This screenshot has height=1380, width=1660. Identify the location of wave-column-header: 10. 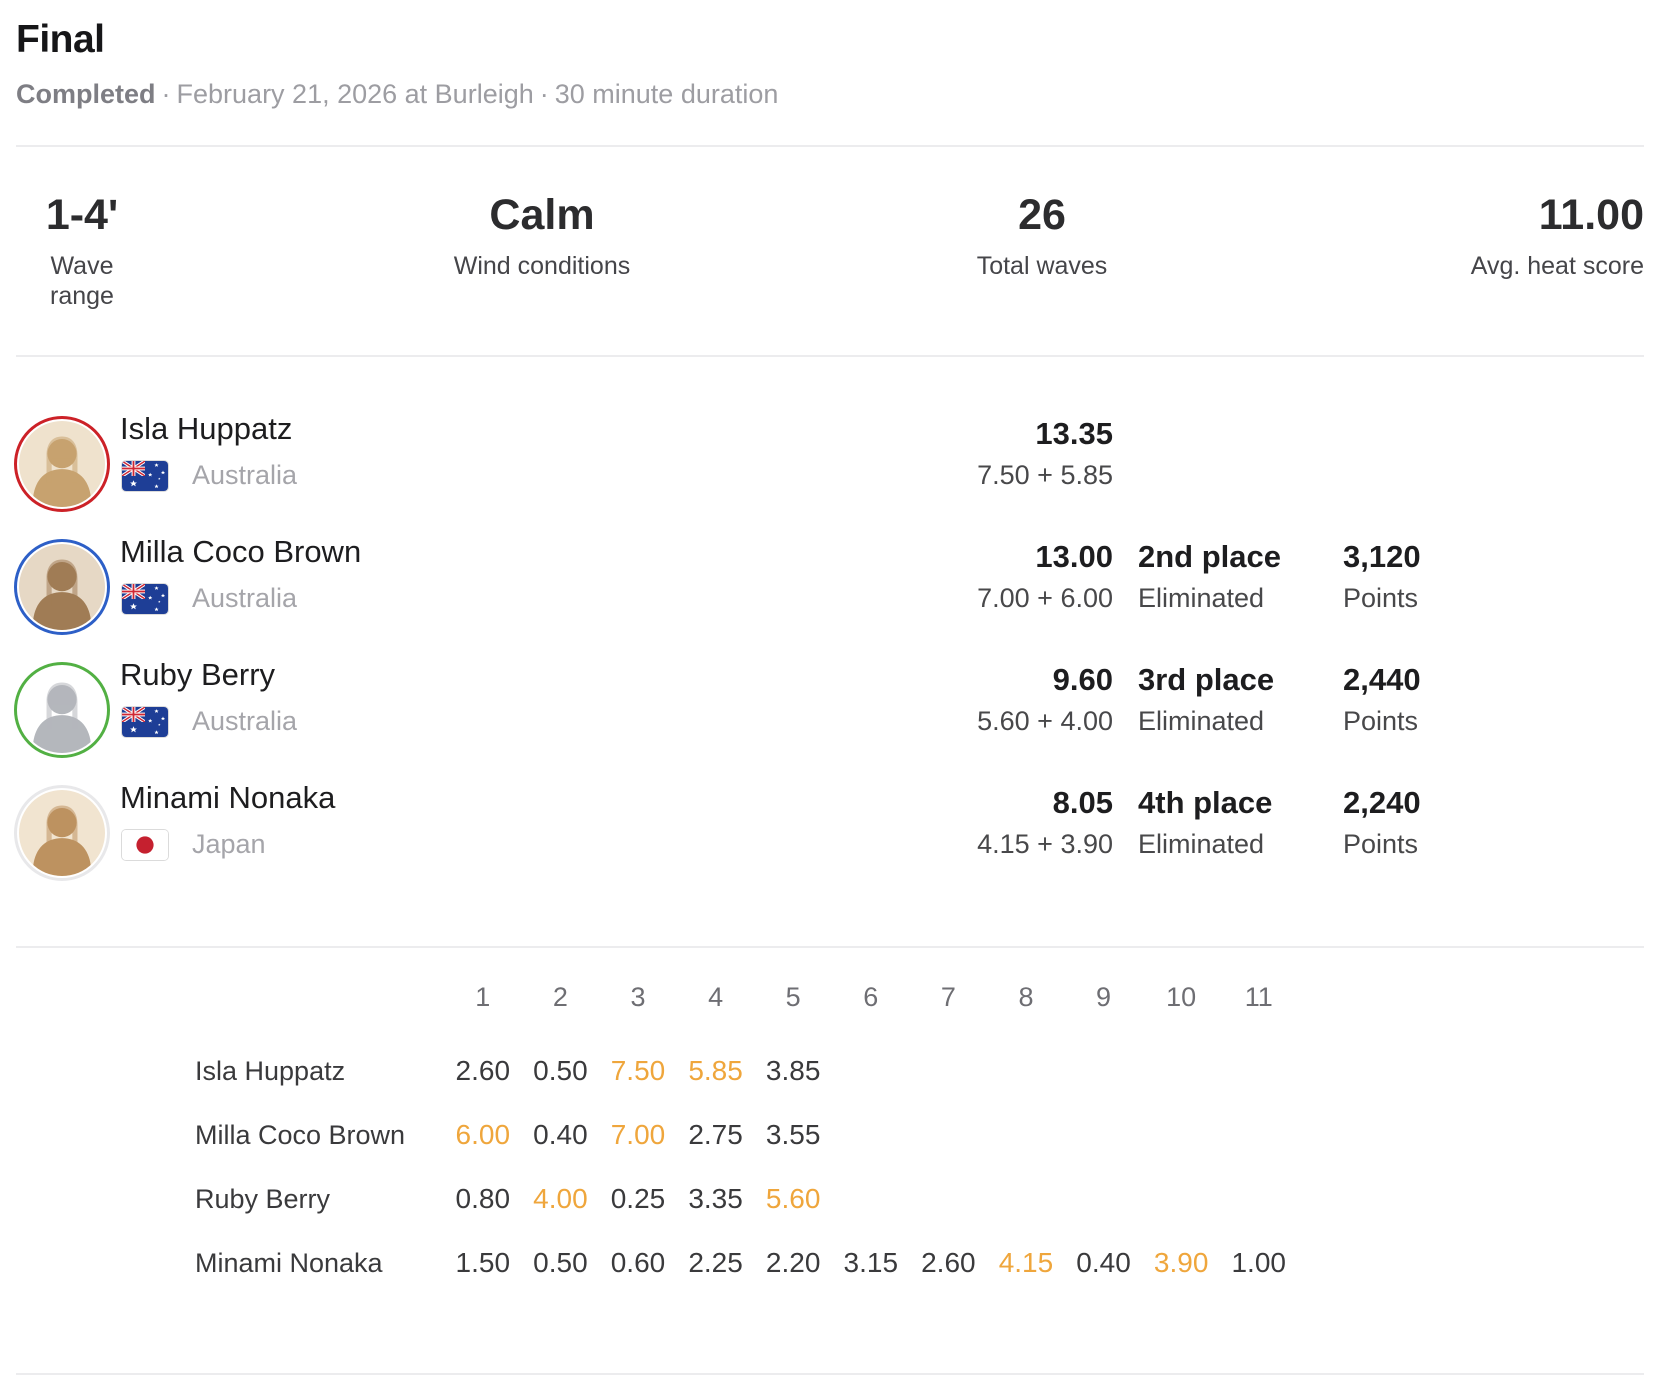
(1181, 997).